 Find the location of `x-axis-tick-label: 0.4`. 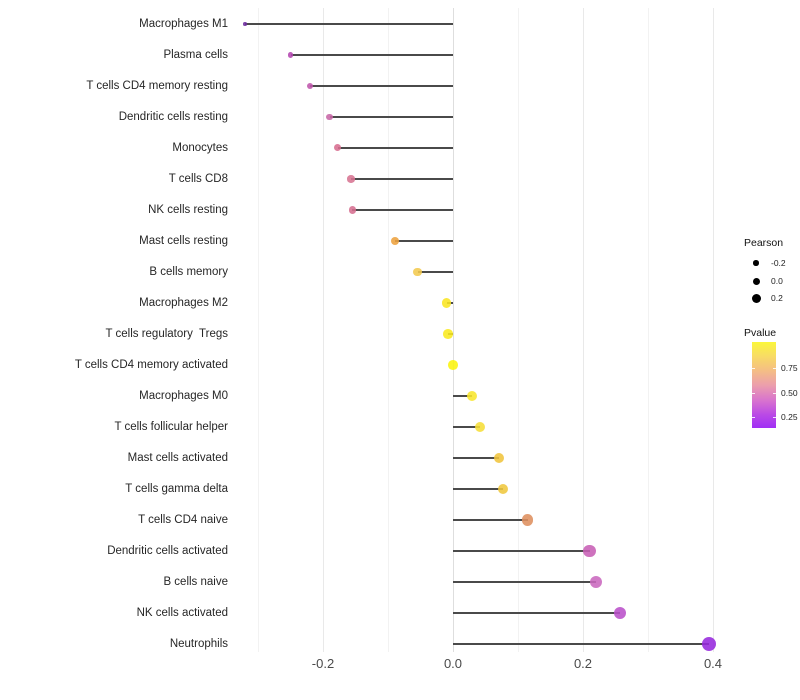

x-axis-tick-label: 0.4 is located at coordinates (713, 663).